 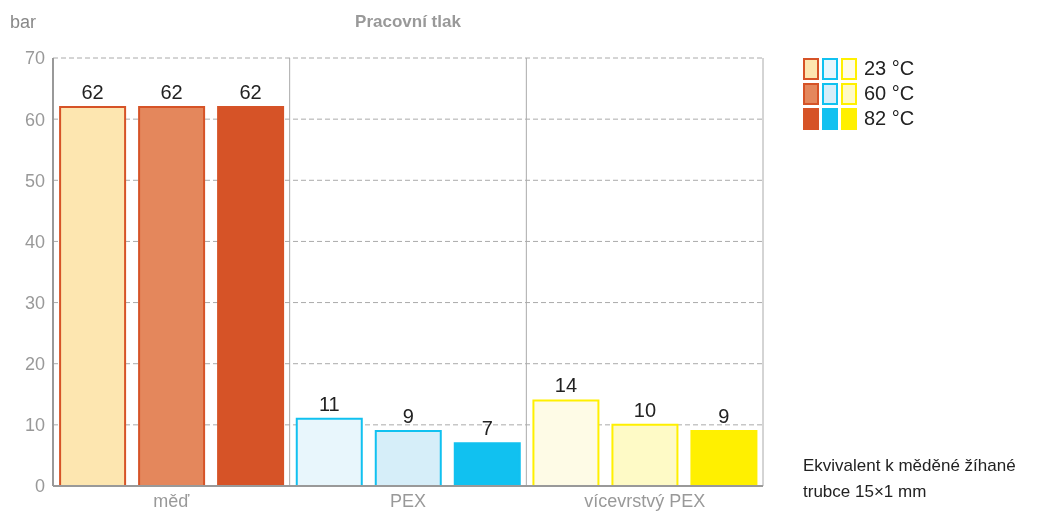 I want to click on y-tick-label: 60, so click(x=34, y=119).